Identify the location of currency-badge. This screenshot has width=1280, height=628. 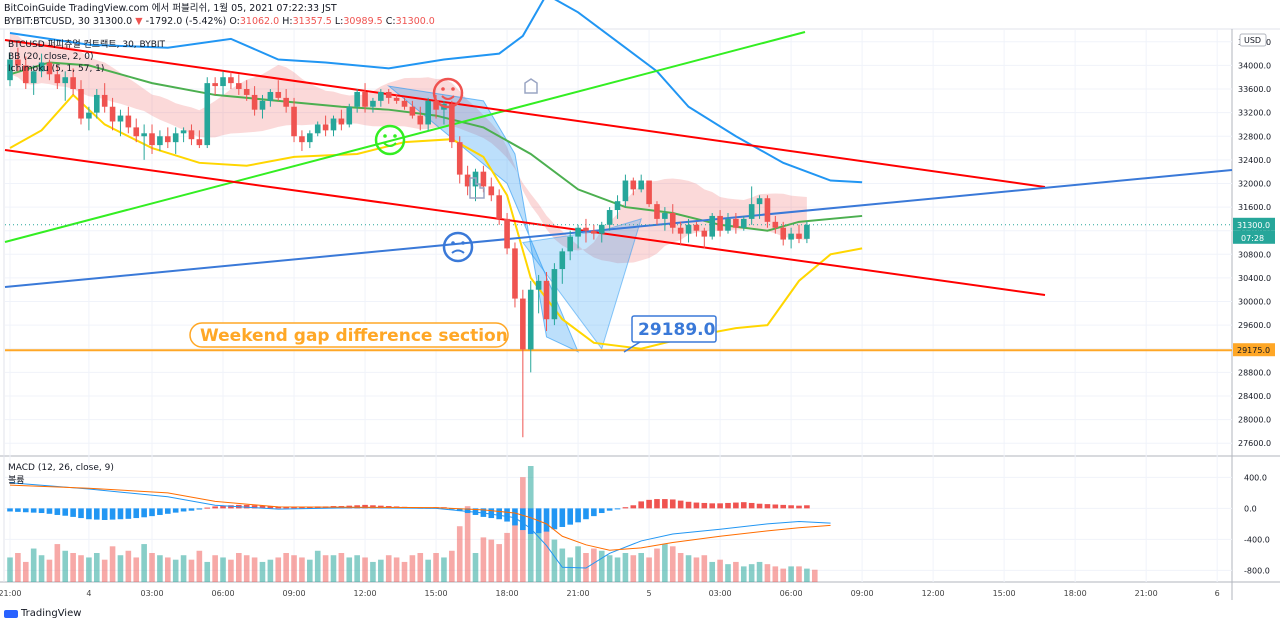
(1253, 40).